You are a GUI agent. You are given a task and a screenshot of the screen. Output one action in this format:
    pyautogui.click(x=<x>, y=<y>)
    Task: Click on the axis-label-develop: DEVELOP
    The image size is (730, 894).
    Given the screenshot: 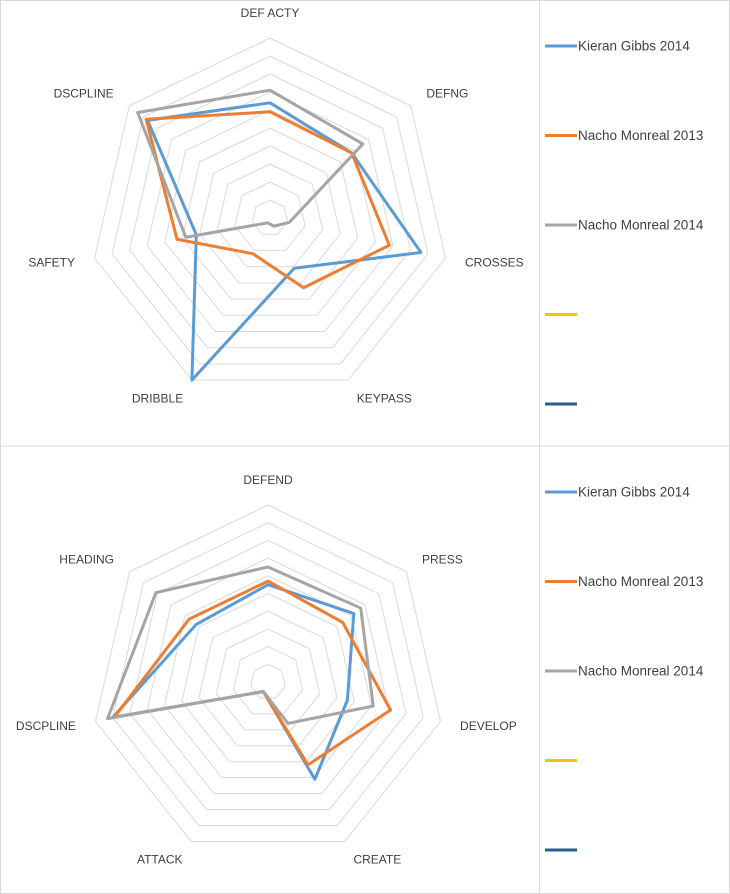 What is the action you would take?
    pyautogui.click(x=488, y=726)
    